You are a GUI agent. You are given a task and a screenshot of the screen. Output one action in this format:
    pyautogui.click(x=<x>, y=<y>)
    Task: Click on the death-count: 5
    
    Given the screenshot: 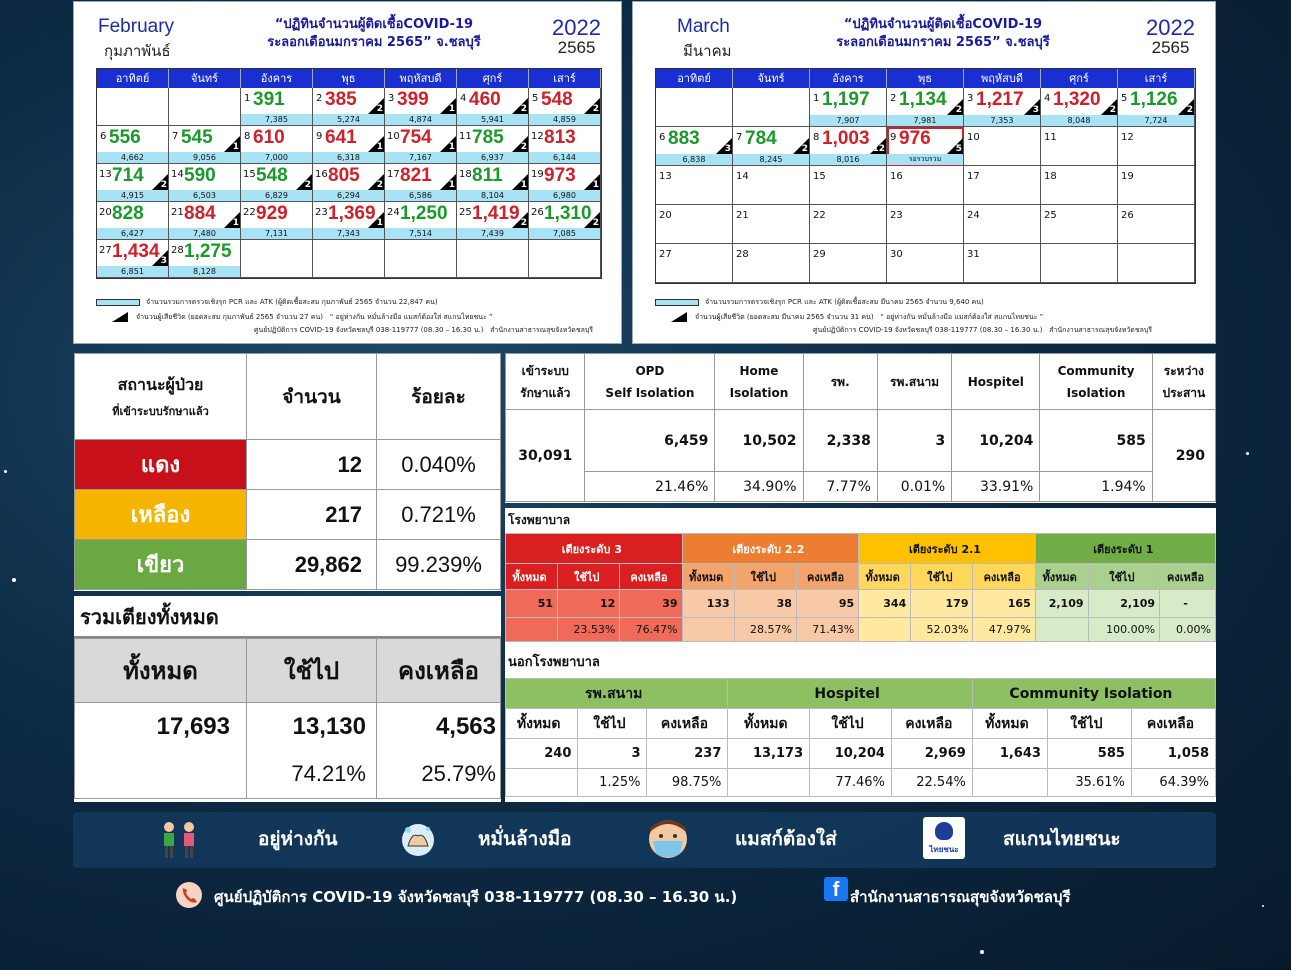 What is the action you would take?
    pyautogui.click(x=958, y=149)
    